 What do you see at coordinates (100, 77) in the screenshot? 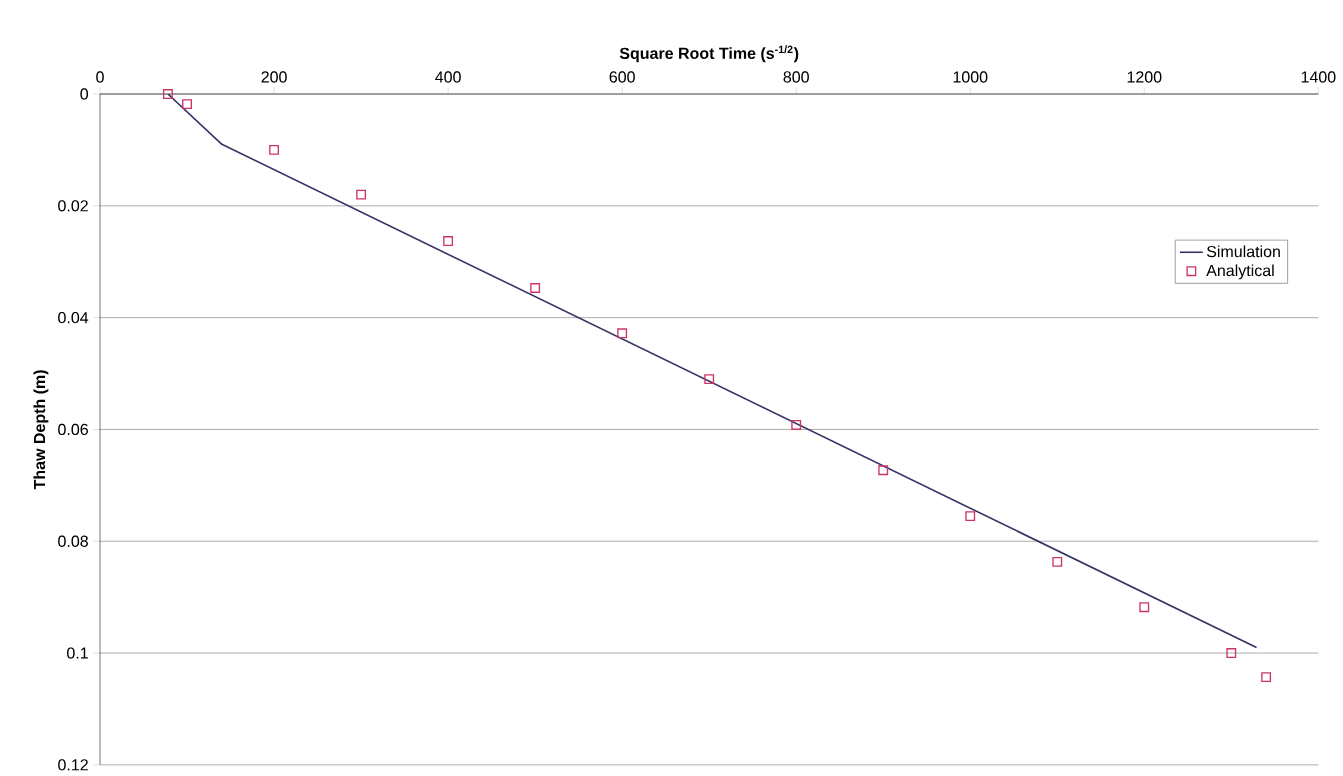
I see `x-tick-label: 0` at bounding box center [100, 77].